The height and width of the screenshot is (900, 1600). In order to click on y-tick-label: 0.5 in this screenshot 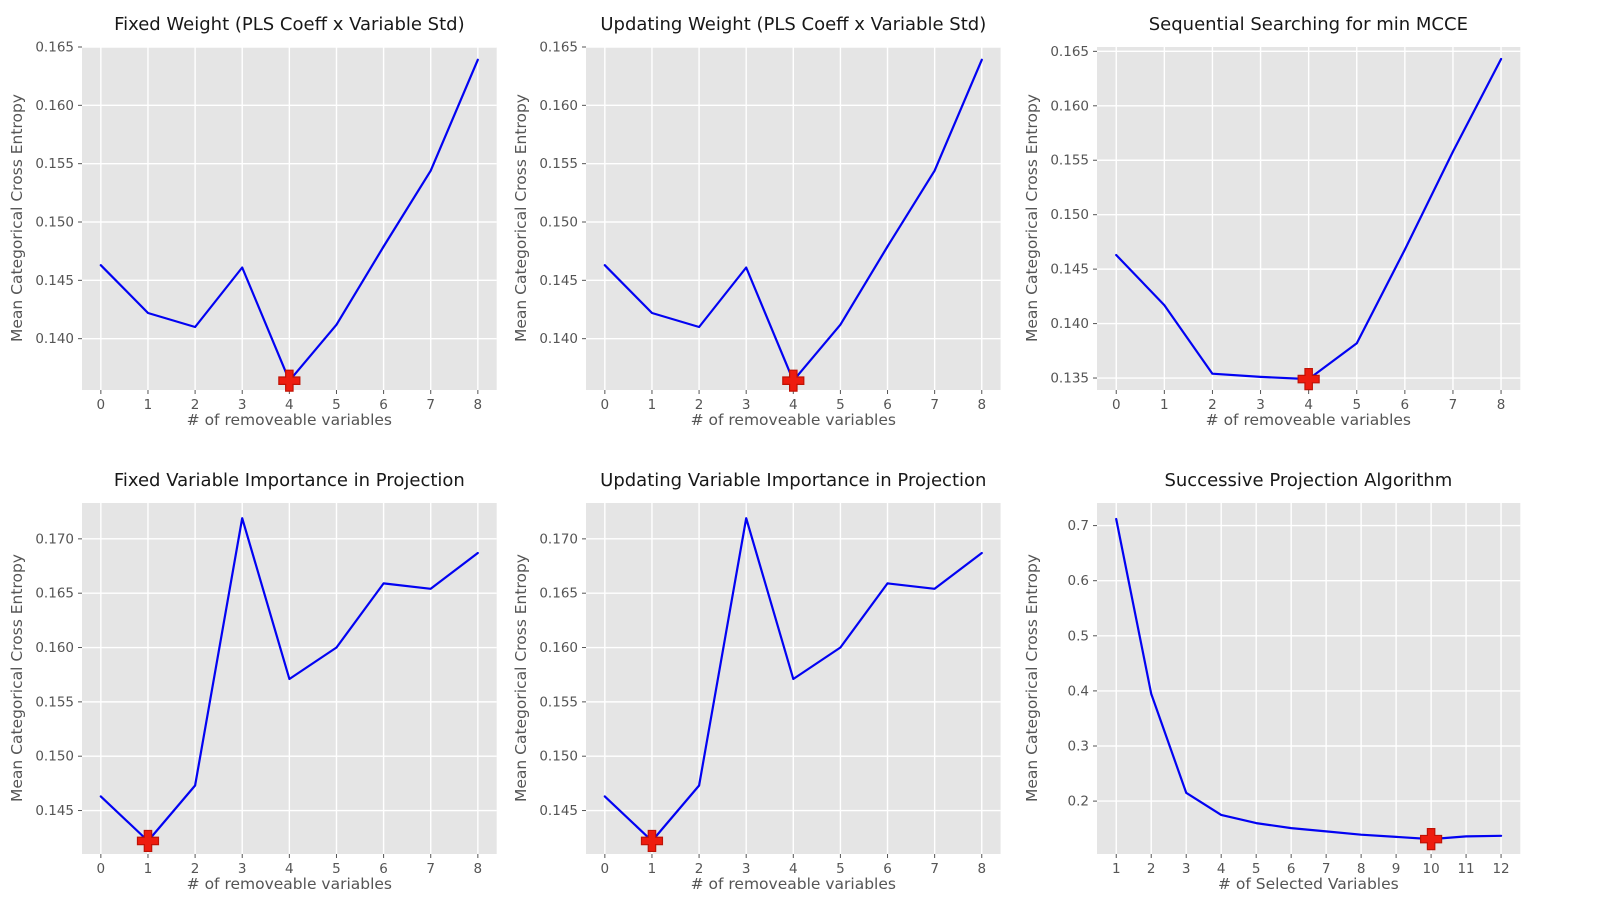, I will do `click(1077, 636)`.